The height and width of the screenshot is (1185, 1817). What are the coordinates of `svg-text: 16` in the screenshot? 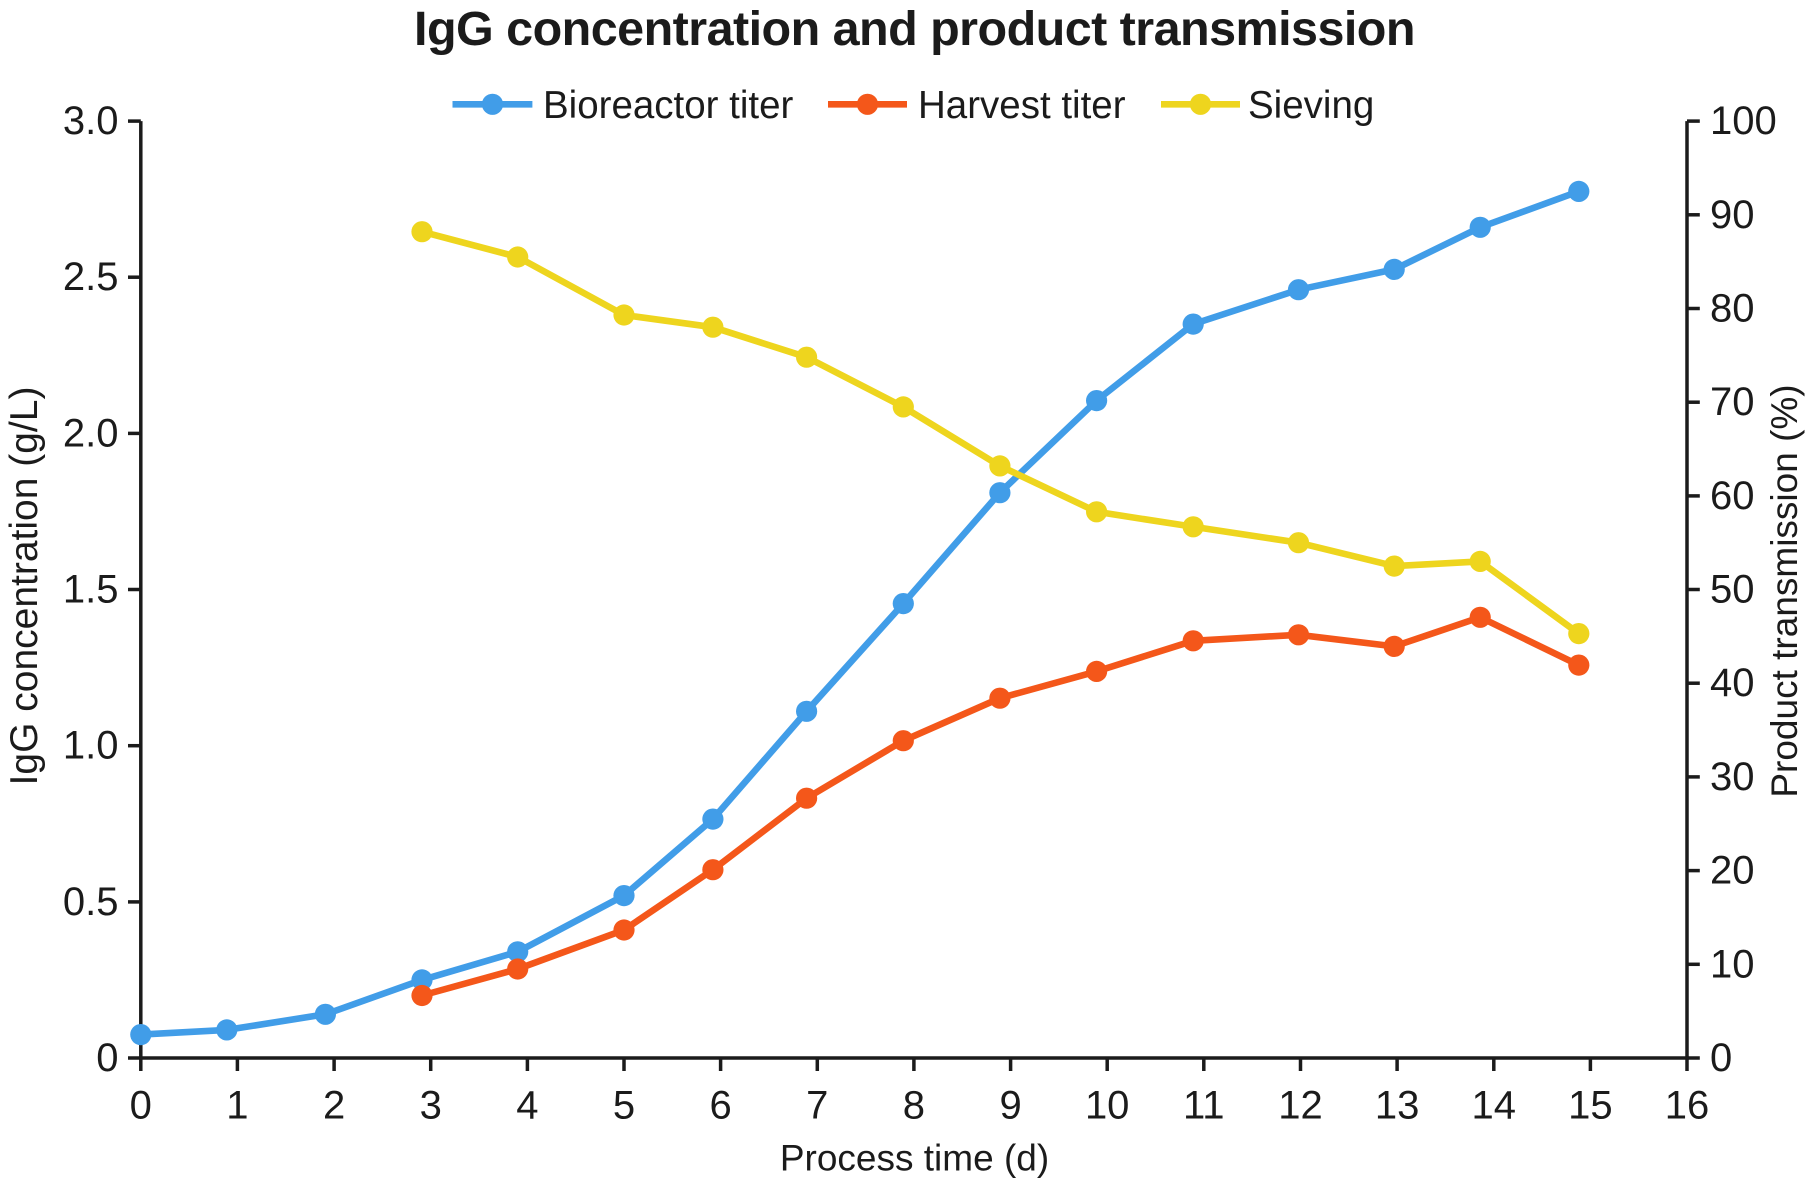 It's located at (1687, 1106).